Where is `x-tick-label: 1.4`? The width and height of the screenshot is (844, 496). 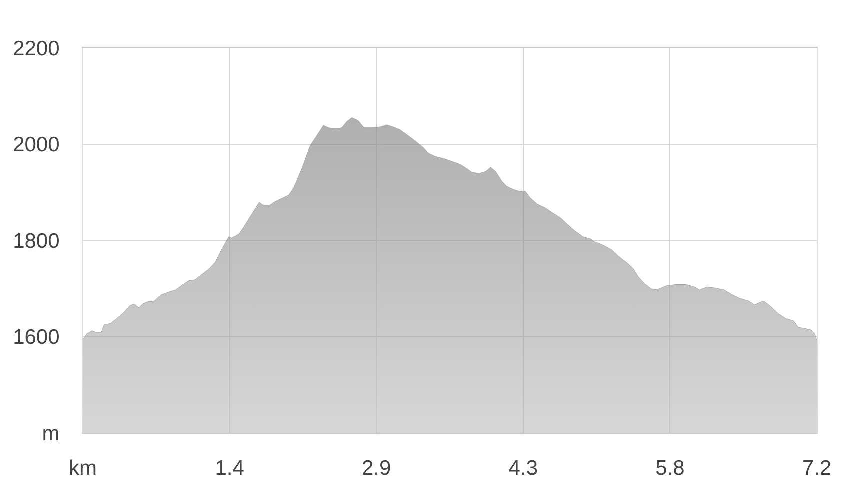
x-tick-label: 1.4 is located at coordinates (230, 468).